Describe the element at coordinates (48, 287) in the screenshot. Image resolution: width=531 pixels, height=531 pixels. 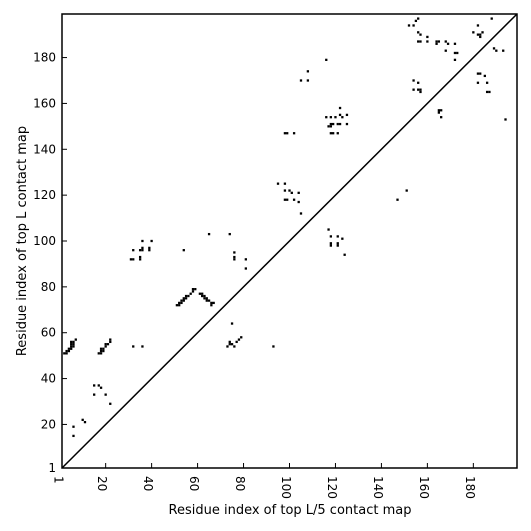
I see `y-tick-label: 80` at that location.